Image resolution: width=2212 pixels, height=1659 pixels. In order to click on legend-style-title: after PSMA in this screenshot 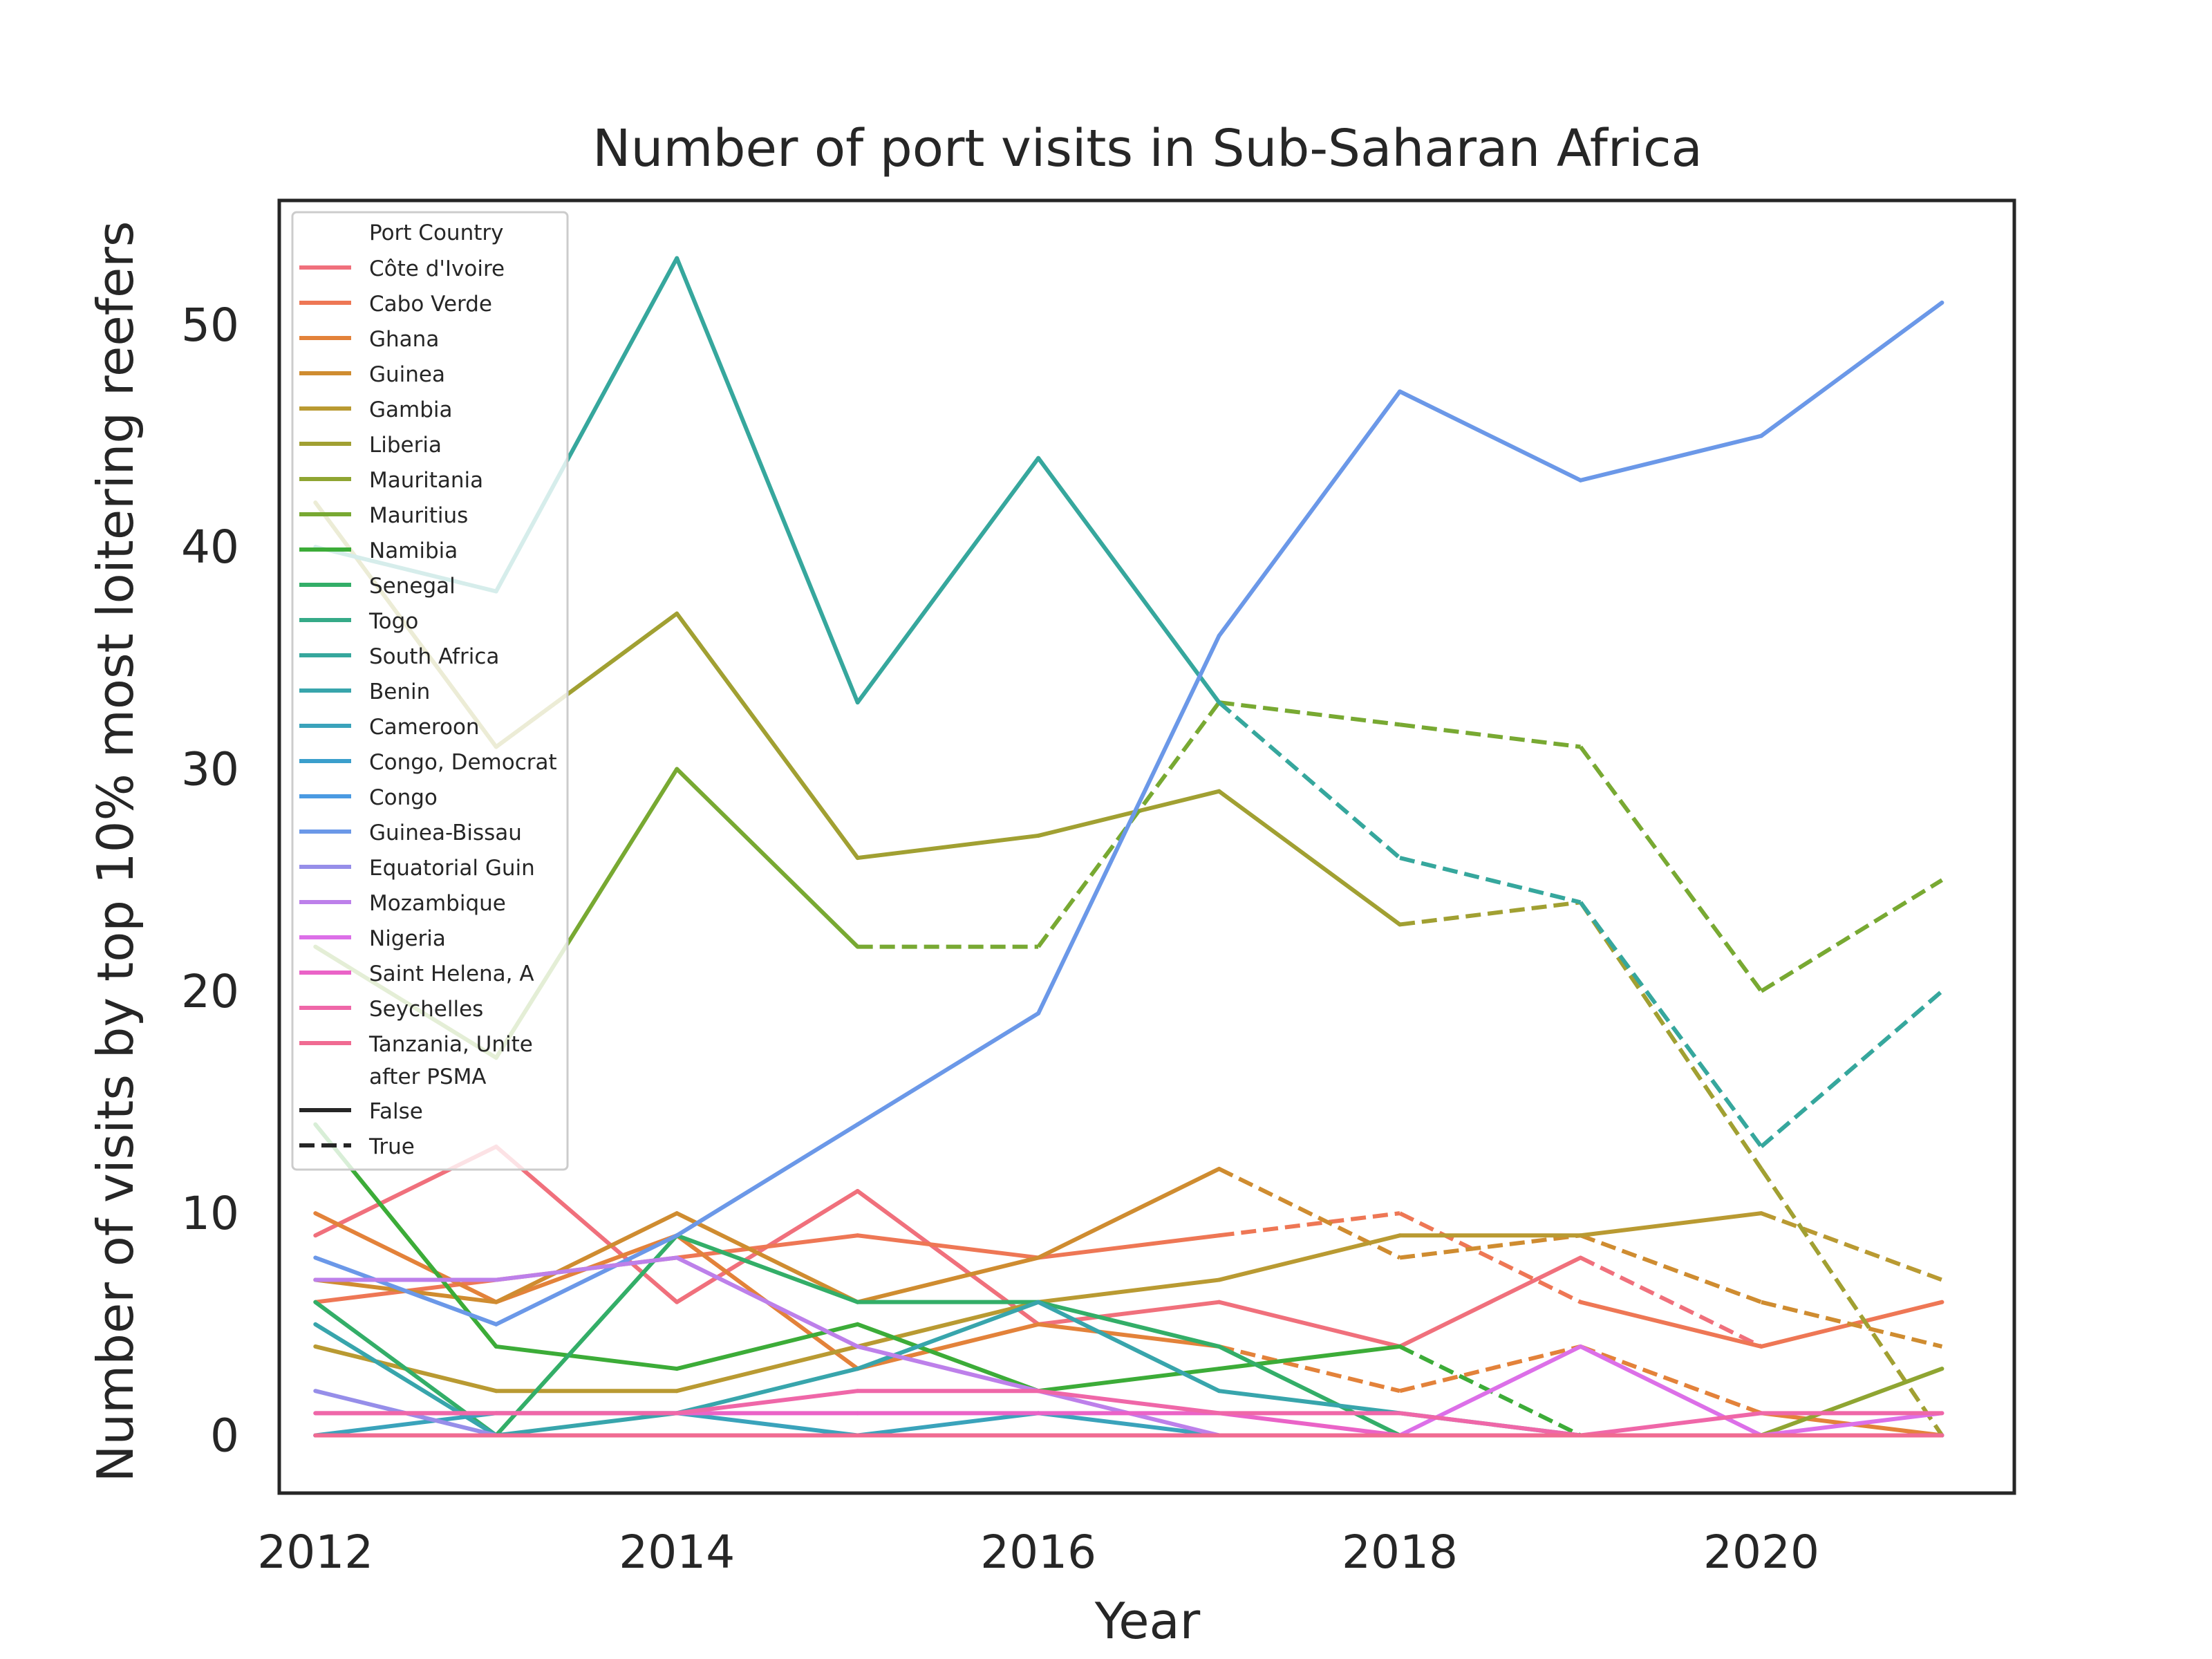, I will do `click(428, 1077)`.